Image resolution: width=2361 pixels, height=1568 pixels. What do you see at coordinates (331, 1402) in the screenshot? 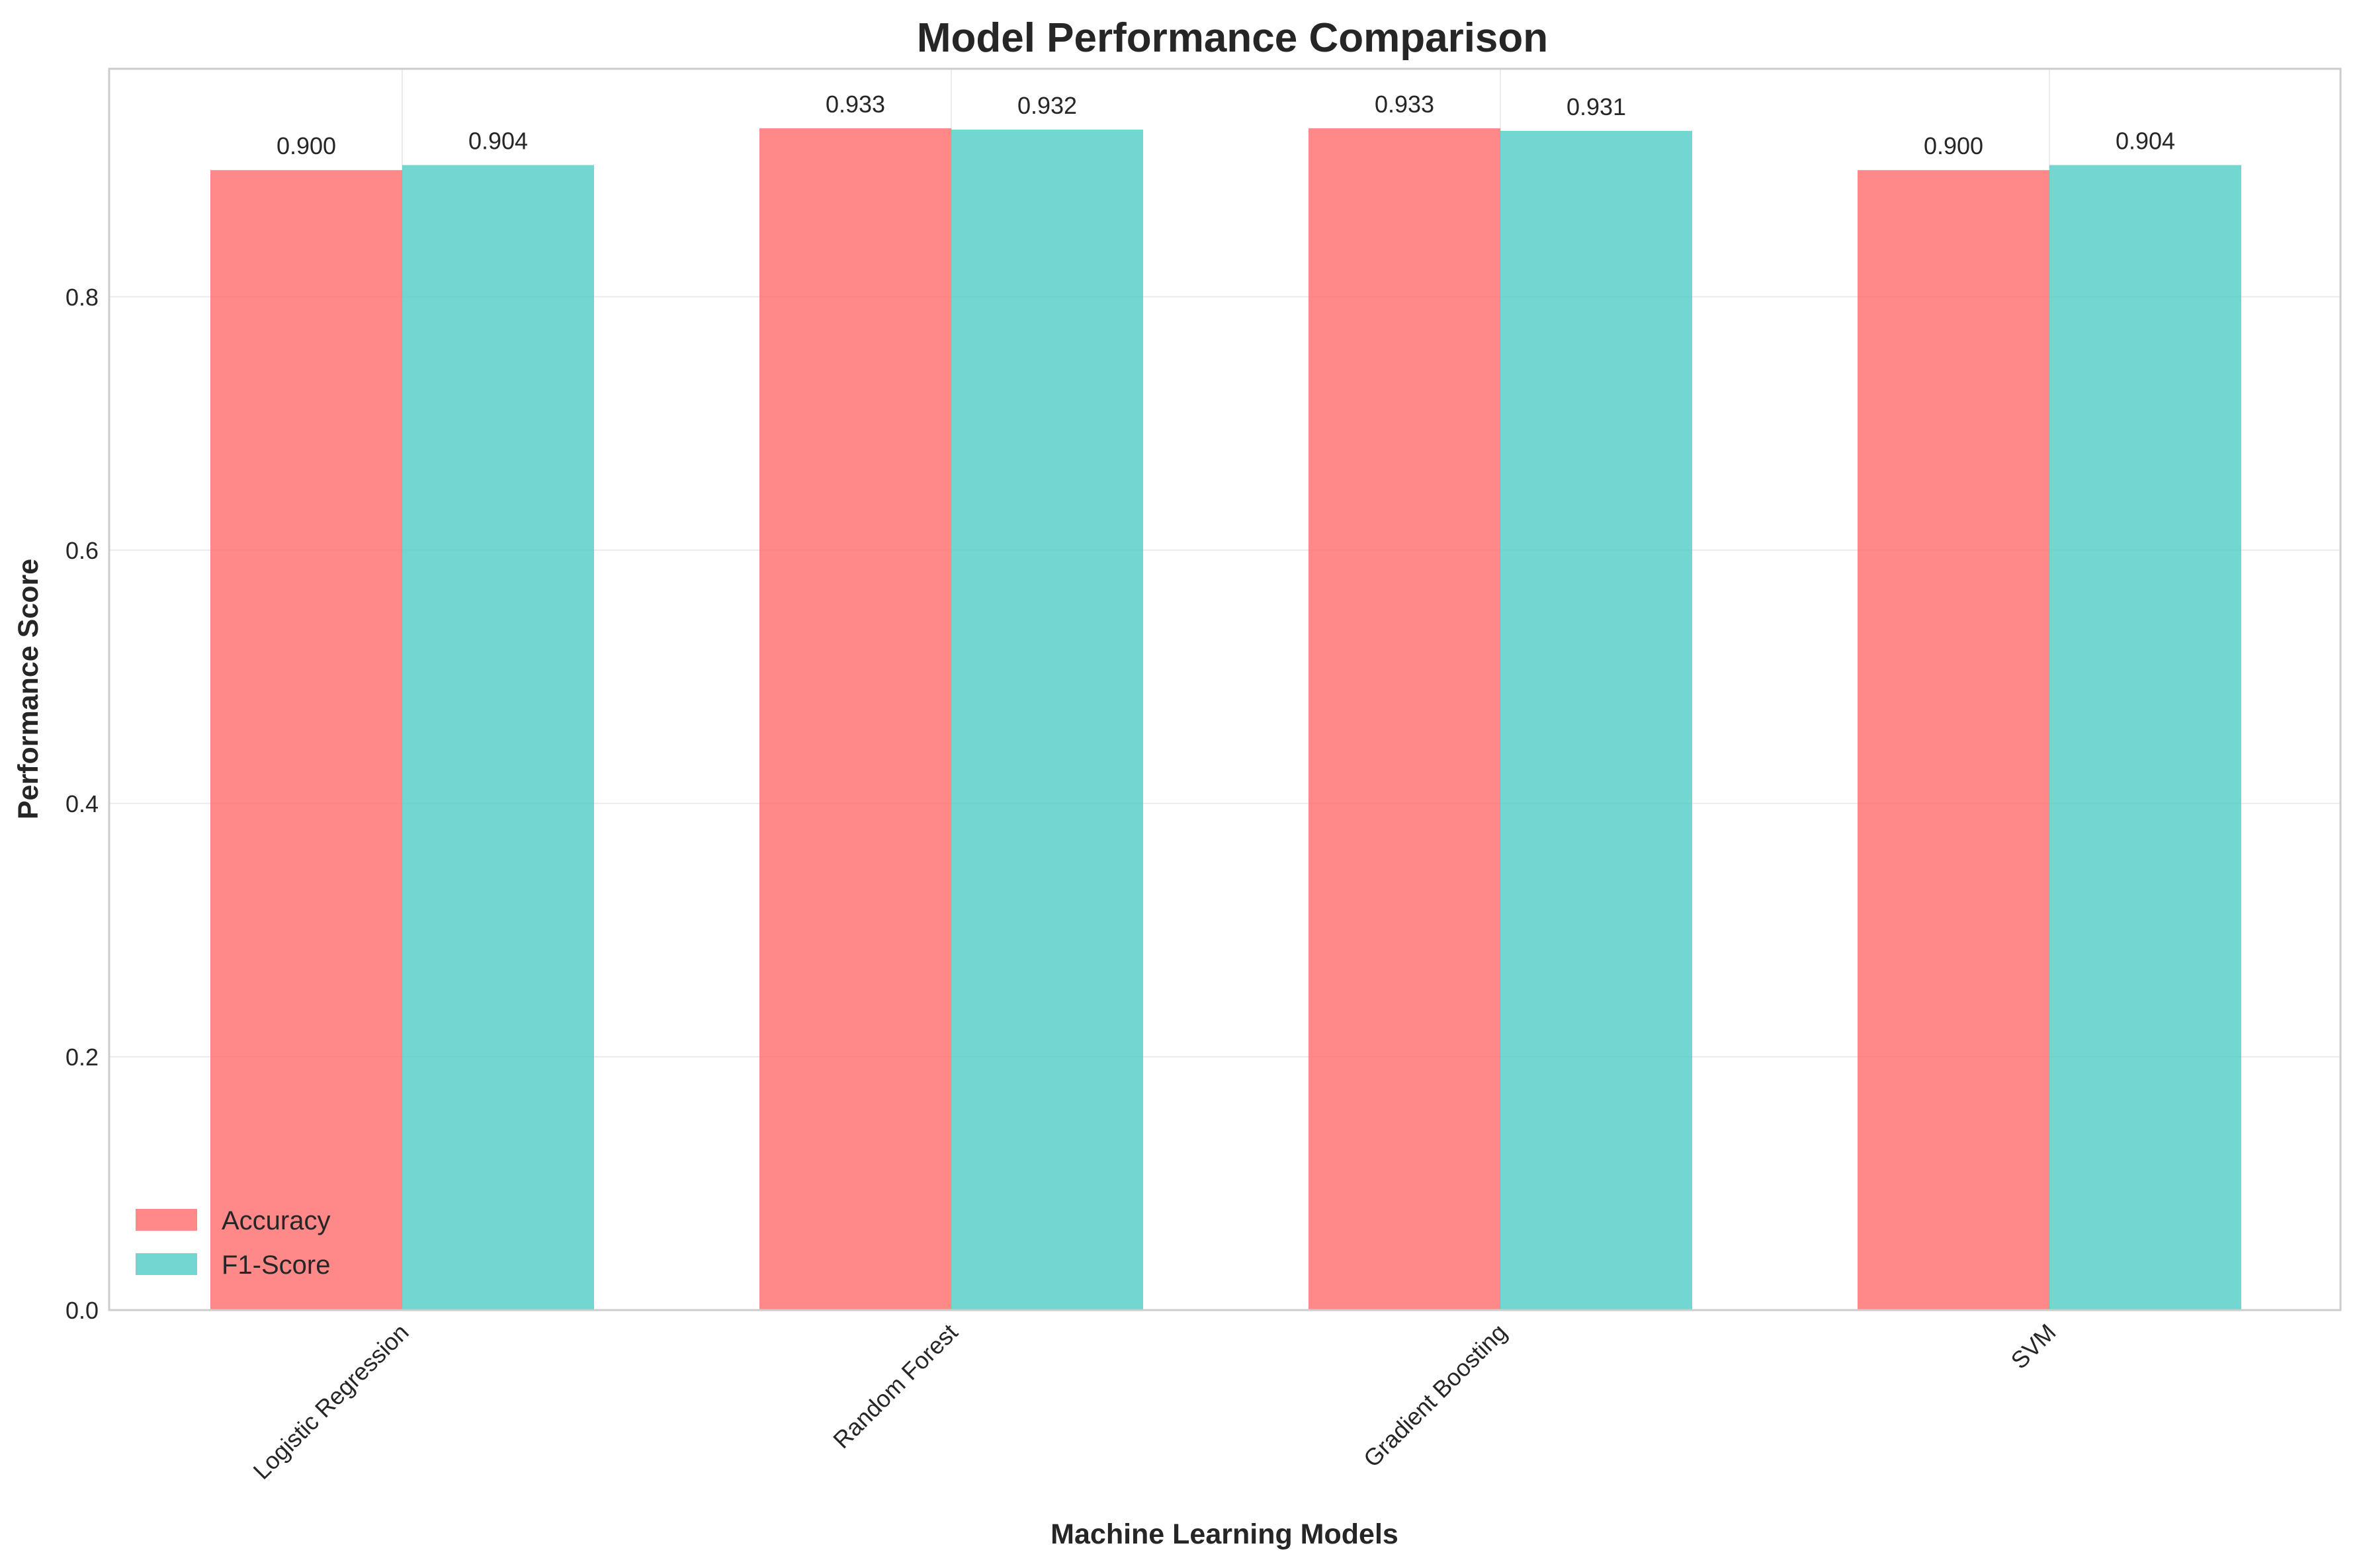
I see `x-tick-label: Logistic Regression` at bounding box center [331, 1402].